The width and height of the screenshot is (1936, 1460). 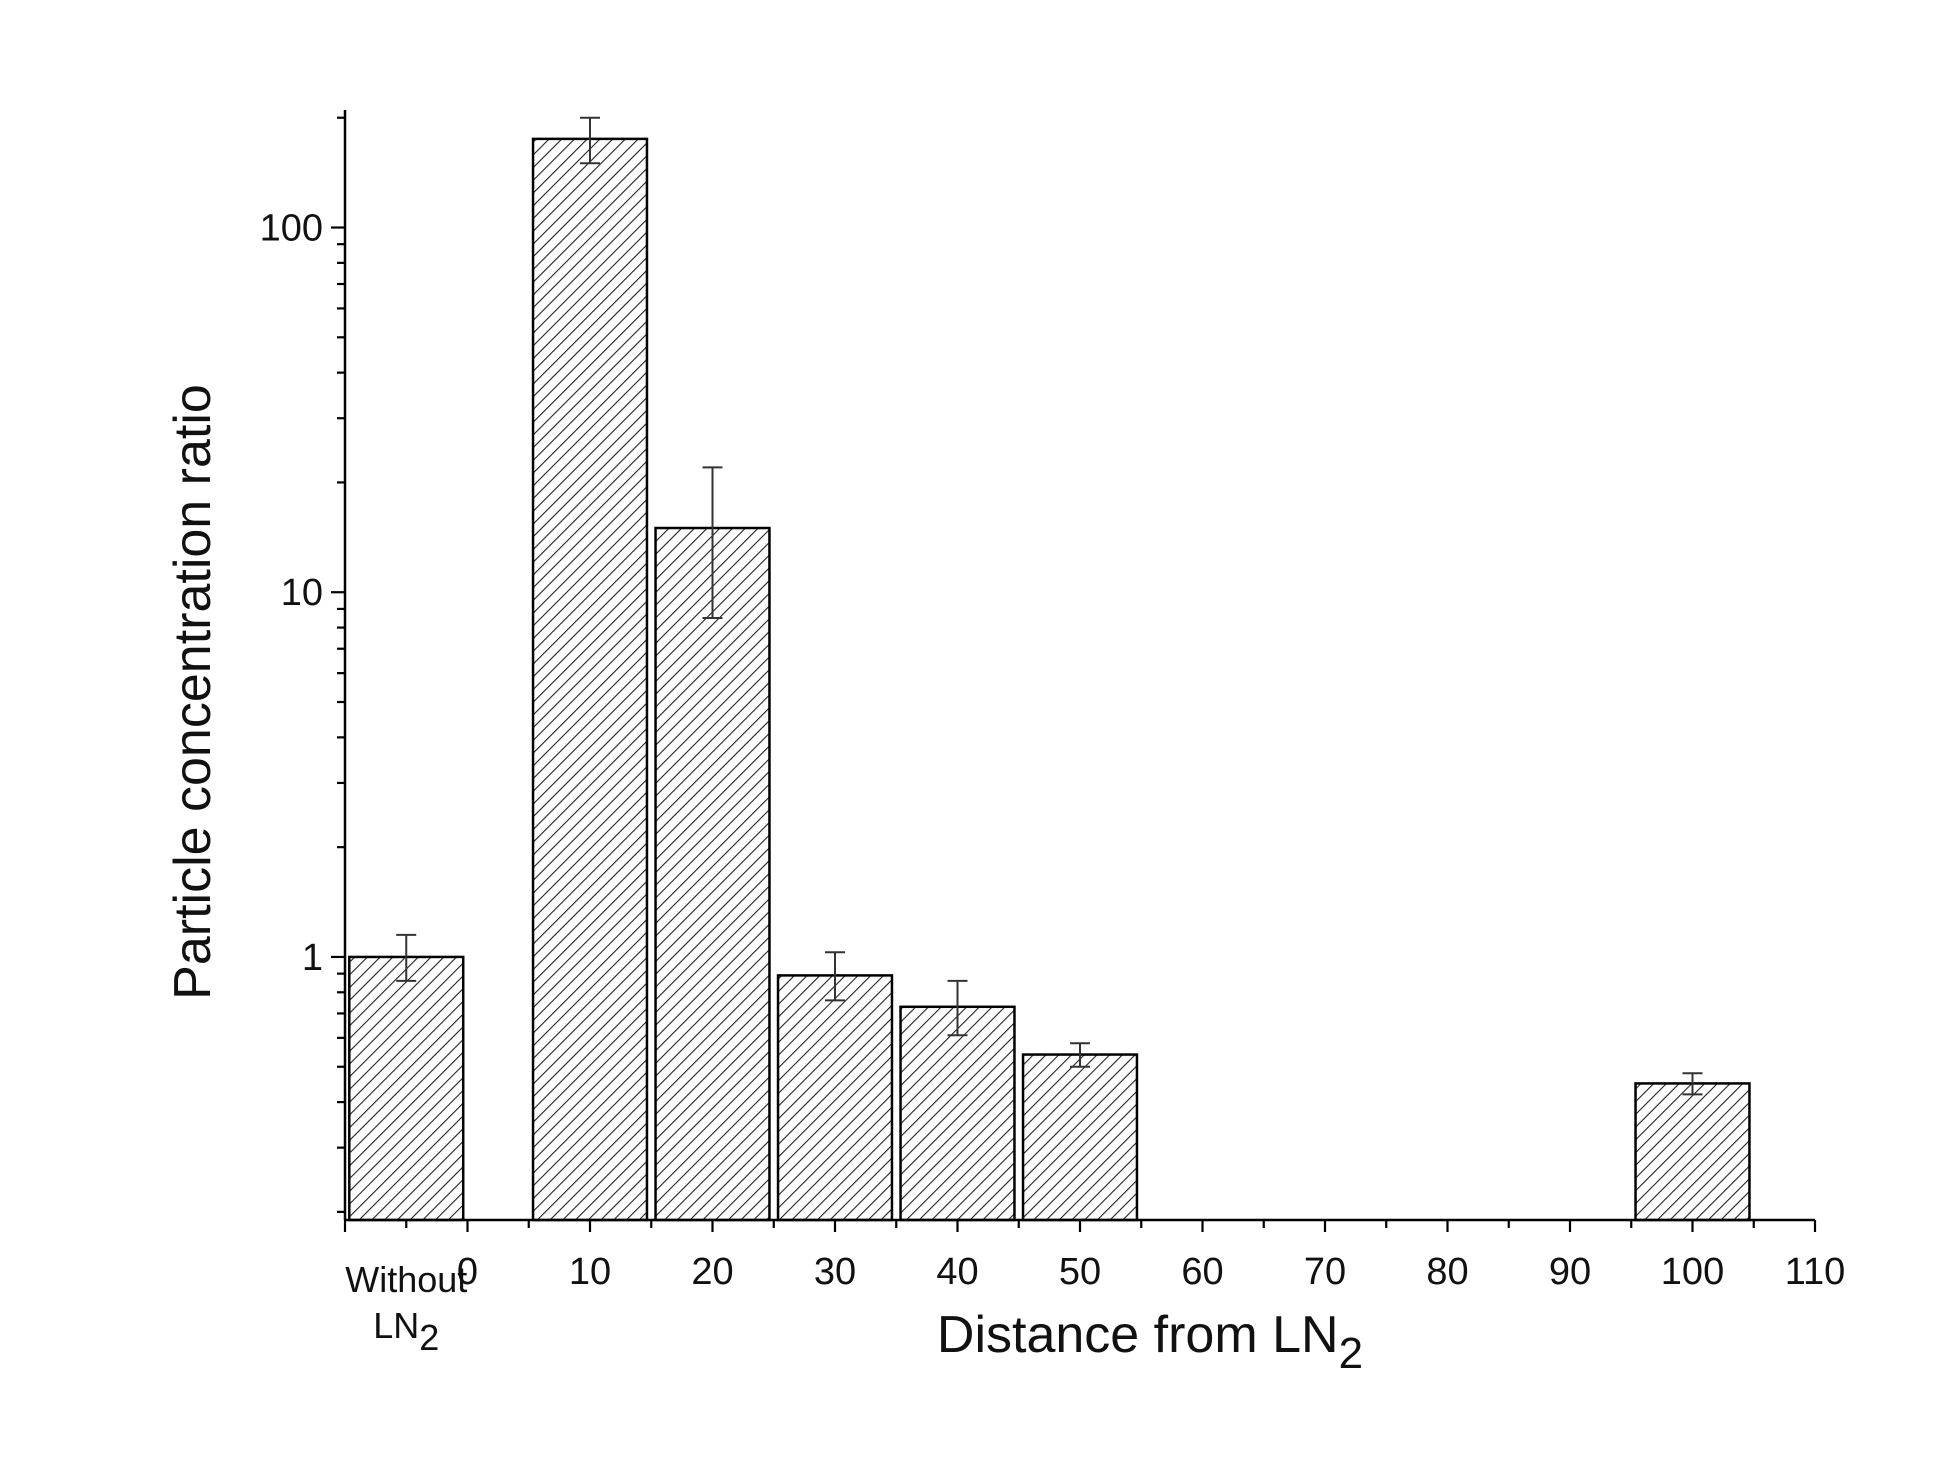 What do you see at coordinates (1815, 1272) in the screenshot?
I see `x-tick-label: 110` at bounding box center [1815, 1272].